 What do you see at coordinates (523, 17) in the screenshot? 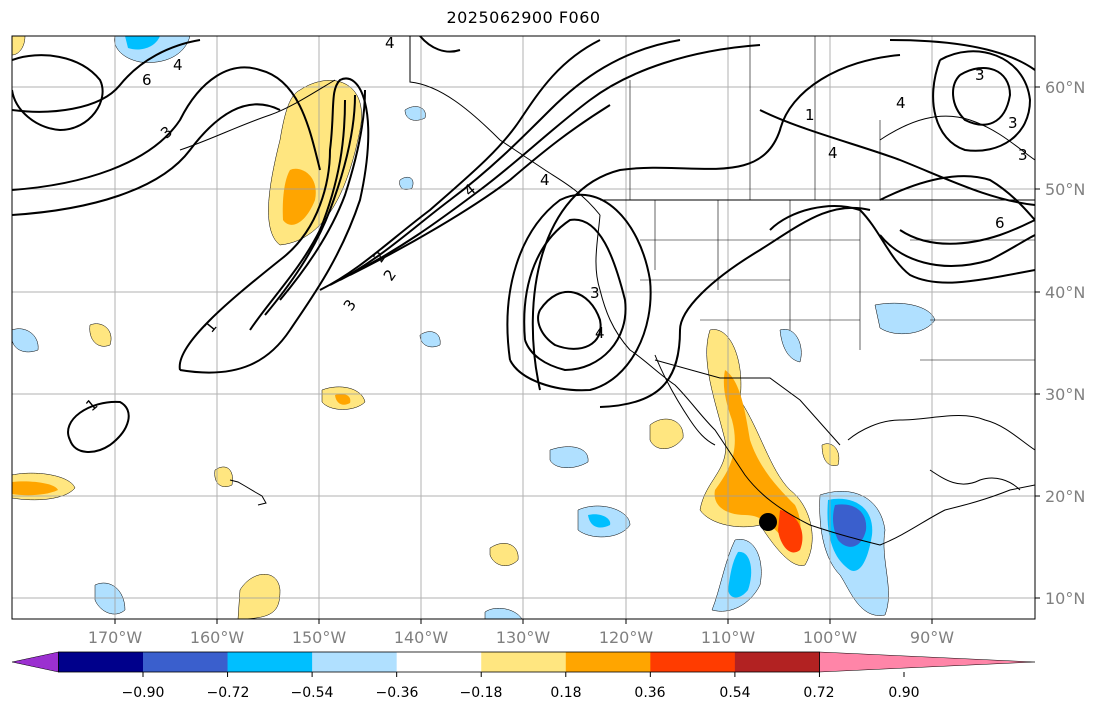
I see `map-title: 2025062900 F060` at bounding box center [523, 17].